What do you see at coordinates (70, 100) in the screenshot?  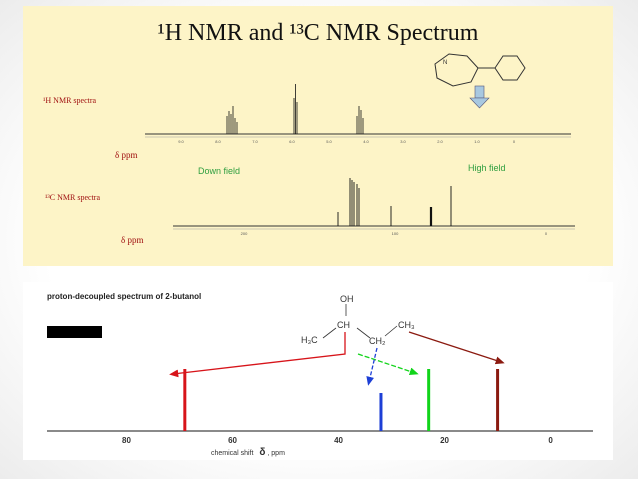 I see `h-nmr-label: ¹H NMR spectra` at bounding box center [70, 100].